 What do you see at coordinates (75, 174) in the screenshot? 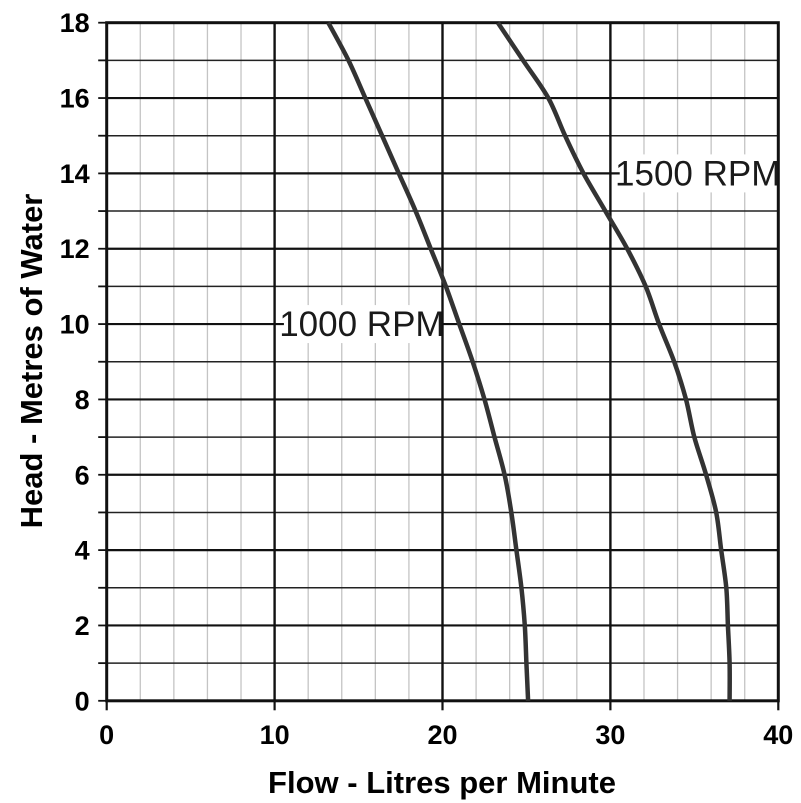
I see `y-tick-label: 14` at bounding box center [75, 174].